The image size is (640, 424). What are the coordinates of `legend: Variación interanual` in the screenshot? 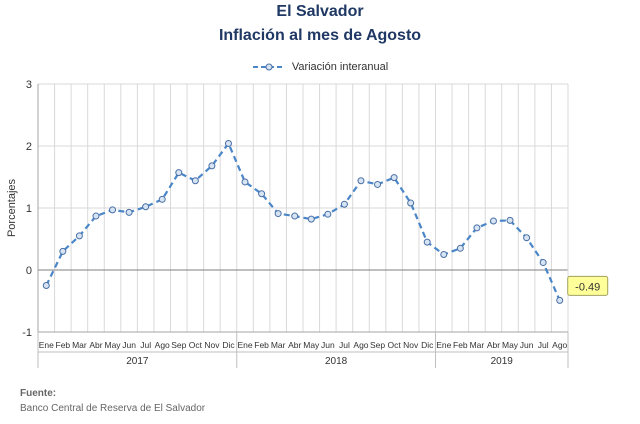 It's located at (320, 67).